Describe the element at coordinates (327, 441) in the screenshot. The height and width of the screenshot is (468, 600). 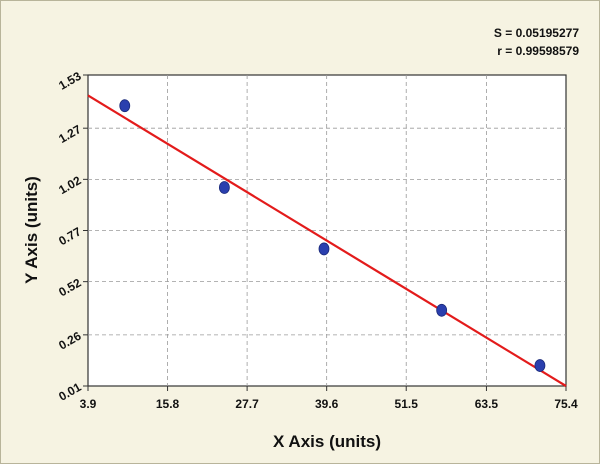
I see `x-axis-label: X Axis (units)` at that location.